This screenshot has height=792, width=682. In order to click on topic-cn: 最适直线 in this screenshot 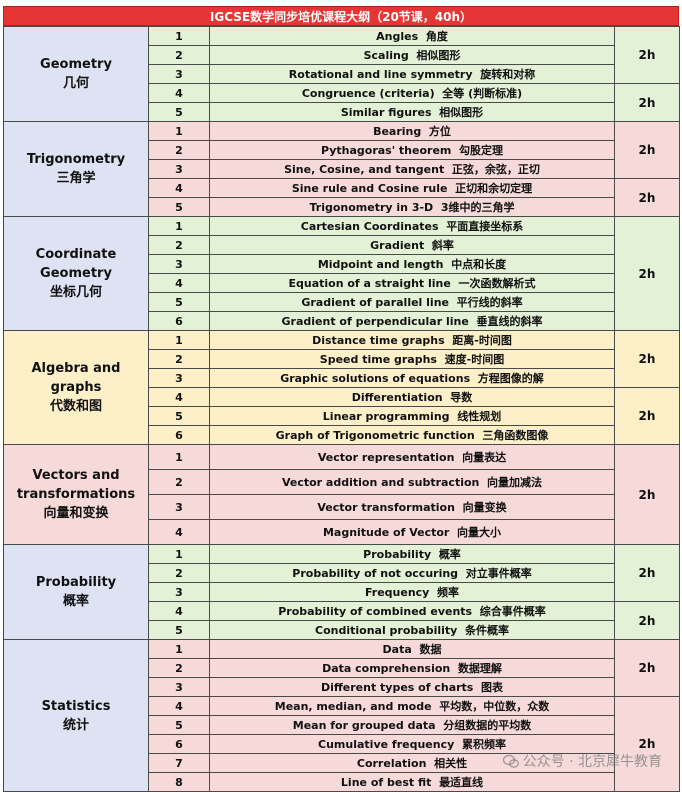, I will do `click(461, 782)`.